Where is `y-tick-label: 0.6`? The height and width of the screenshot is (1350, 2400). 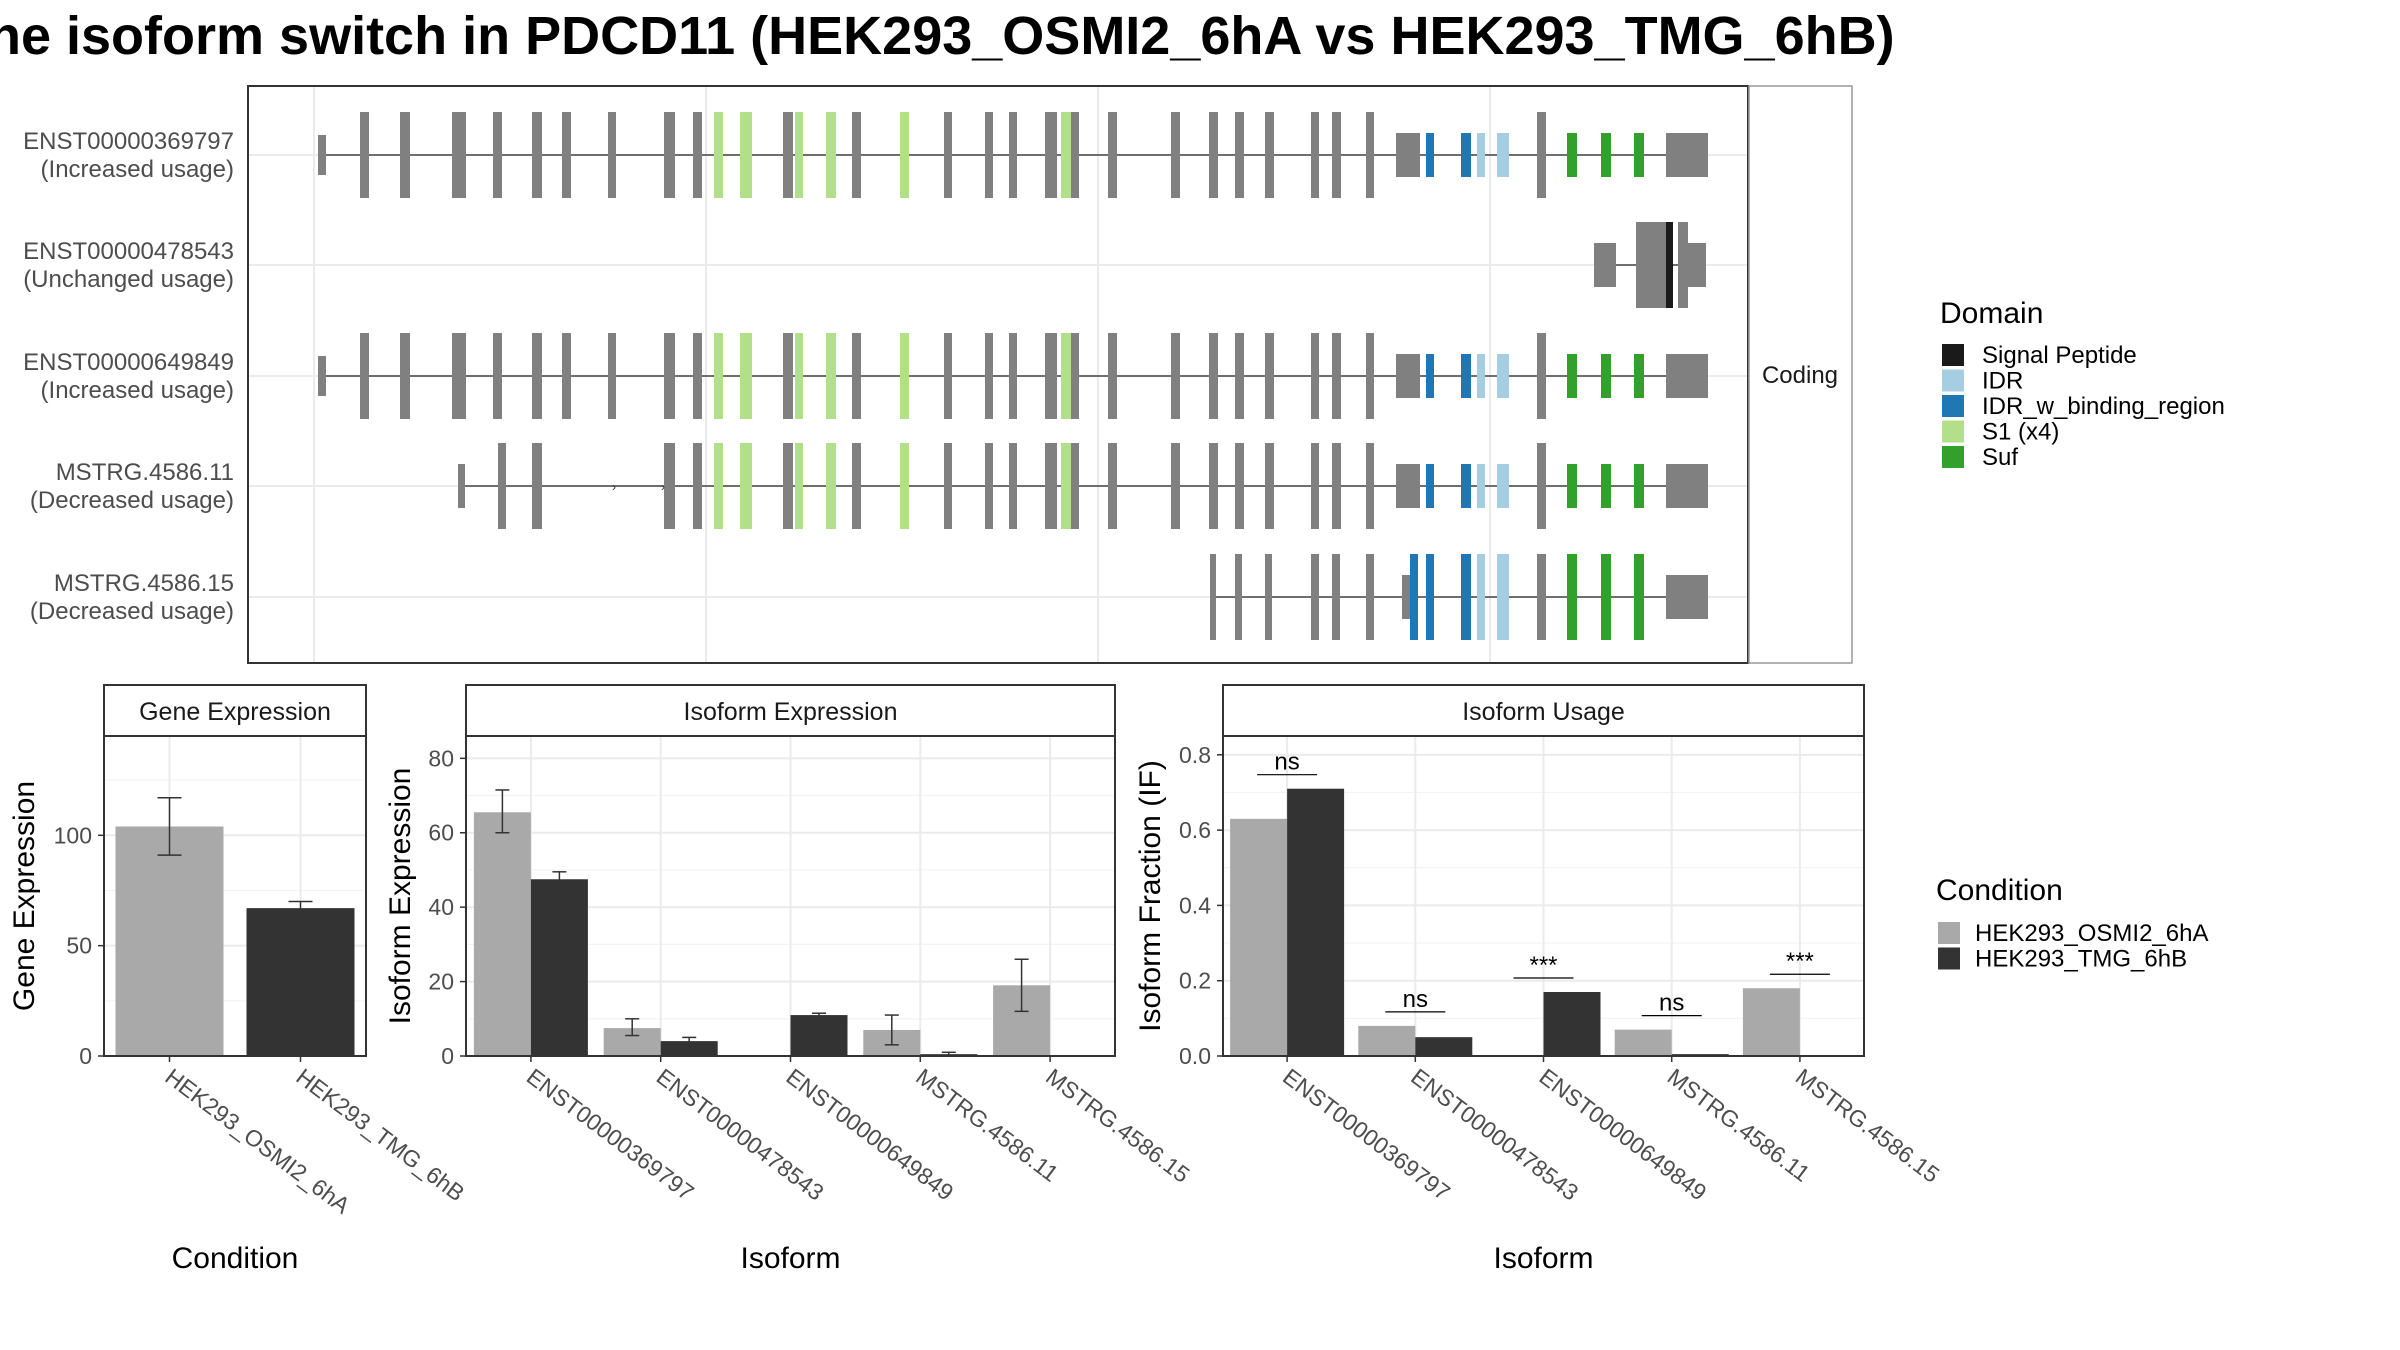 y-tick-label: 0.6 is located at coordinates (1195, 830).